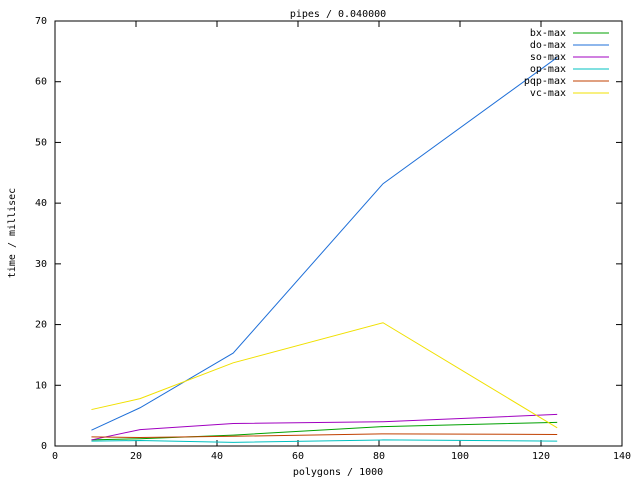  What do you see at coordinates (298, 456) in the screenshot?
I see `x-tick-label: 60` at bounding box center [298, 456].